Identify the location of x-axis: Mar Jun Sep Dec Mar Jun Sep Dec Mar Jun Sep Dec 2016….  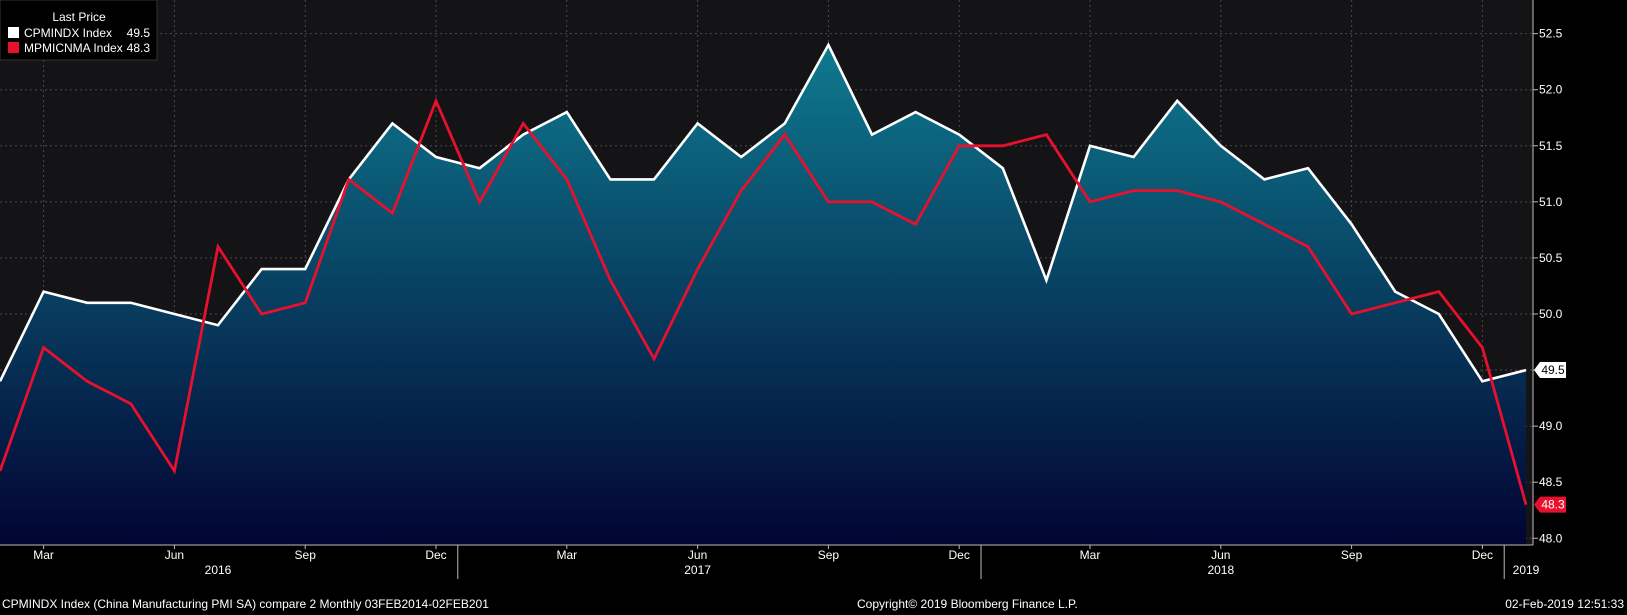
(770, 561).